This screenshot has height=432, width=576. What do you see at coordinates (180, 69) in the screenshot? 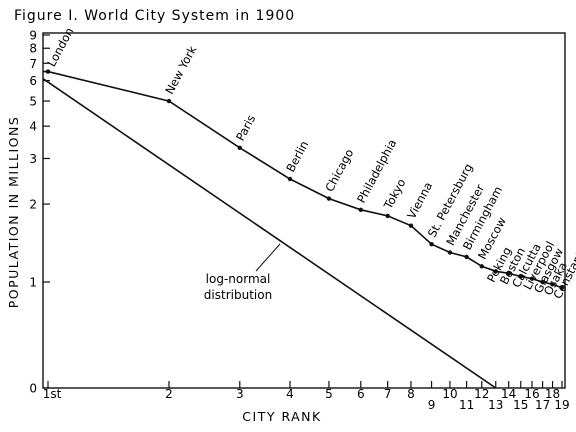
I see `city-label: New York` at bounding box center [180, 69].